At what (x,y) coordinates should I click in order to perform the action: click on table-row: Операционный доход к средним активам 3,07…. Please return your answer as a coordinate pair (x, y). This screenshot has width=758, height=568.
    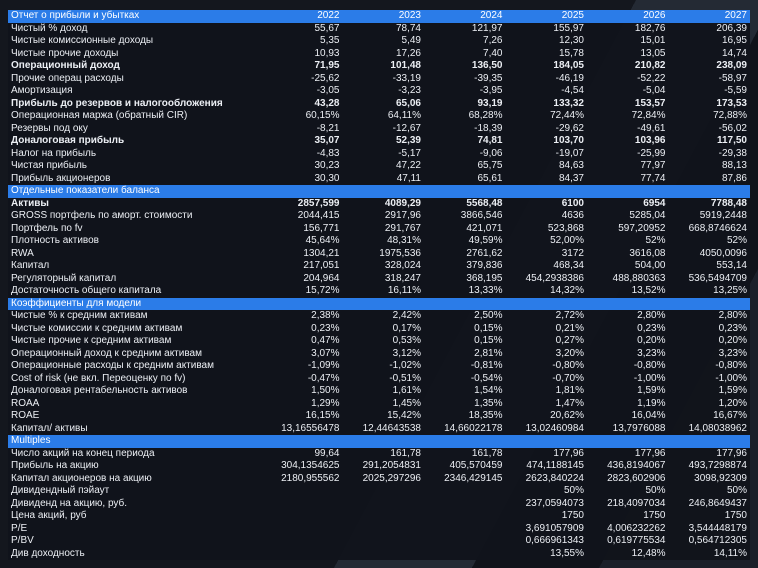
    Looking at the image, I should click on (379, 354).